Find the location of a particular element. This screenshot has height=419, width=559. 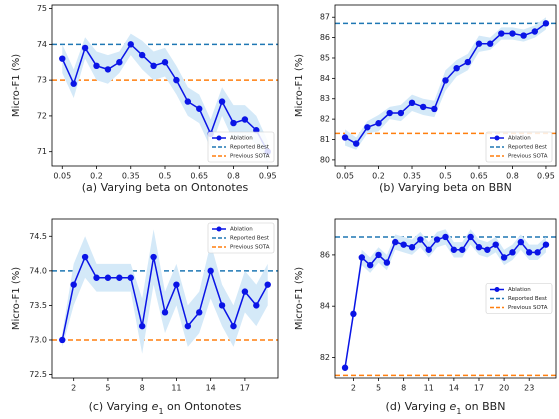

x-tick-label: 0.65 is located at coordinates (199, 176).